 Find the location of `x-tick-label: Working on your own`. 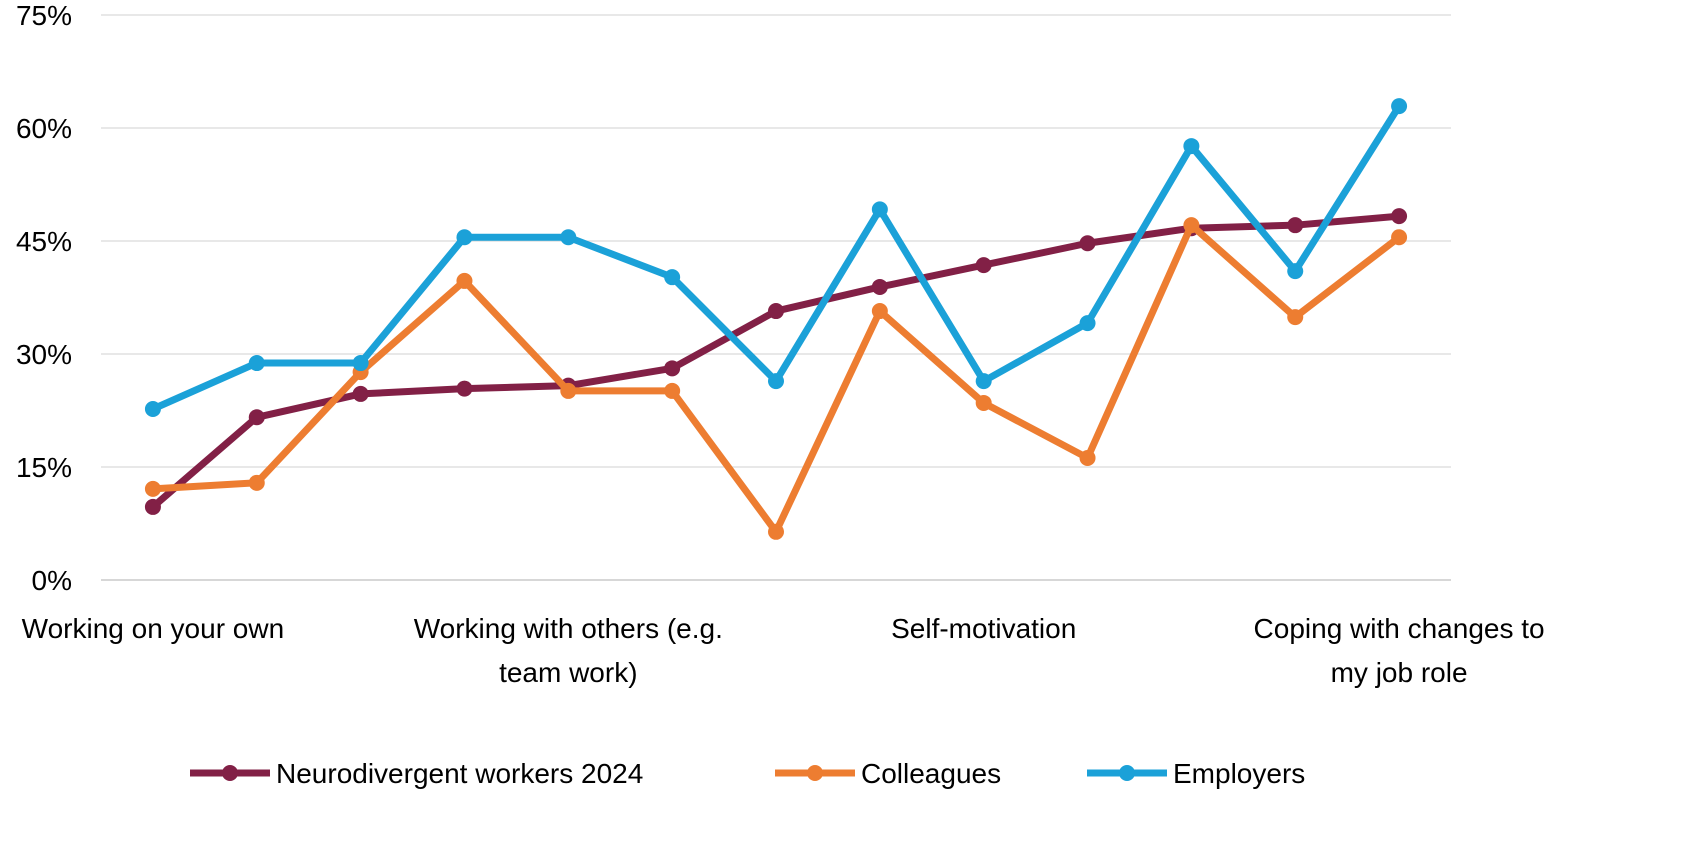

x-tick-label: Working on your own is located at coordinates (153, 628).